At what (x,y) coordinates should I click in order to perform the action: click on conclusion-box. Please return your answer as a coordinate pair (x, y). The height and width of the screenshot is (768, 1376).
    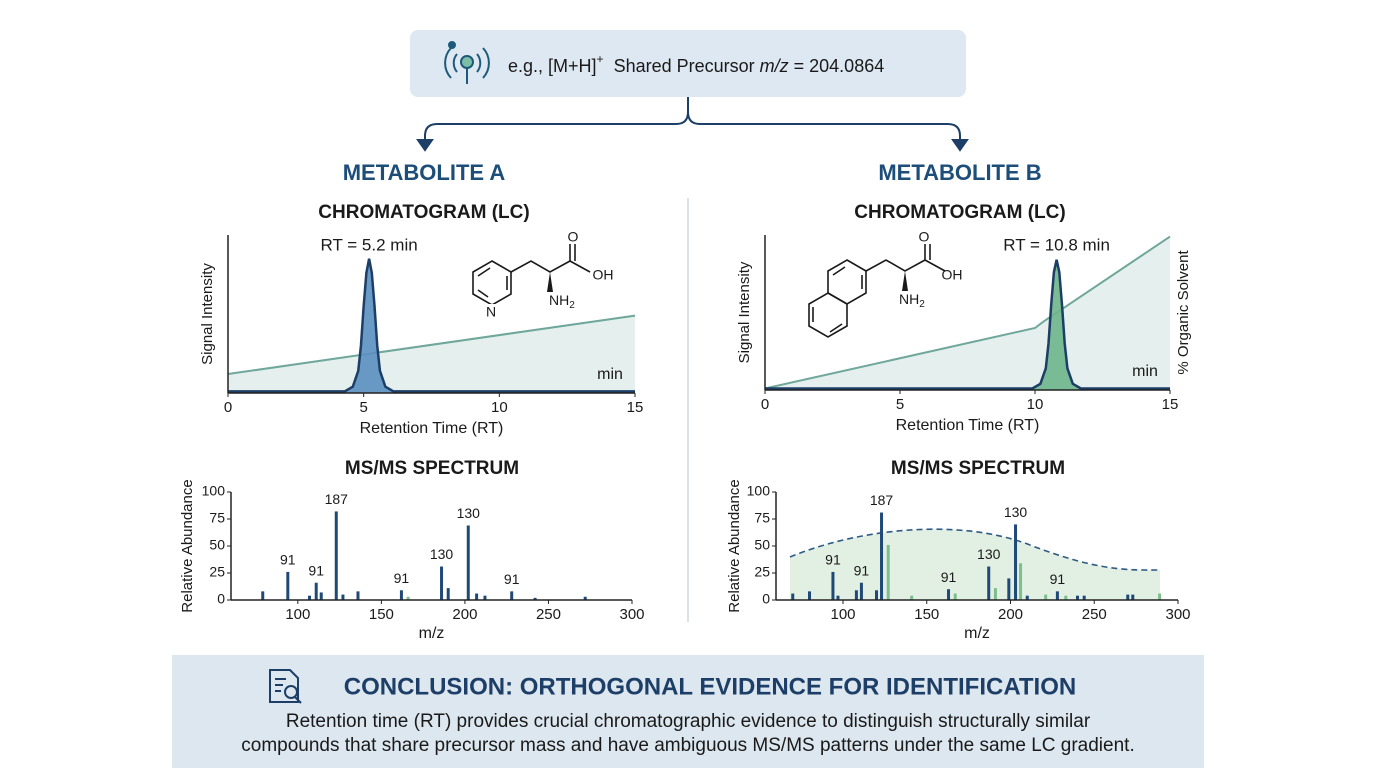
    Looking at the image, I should click on (688, 711).